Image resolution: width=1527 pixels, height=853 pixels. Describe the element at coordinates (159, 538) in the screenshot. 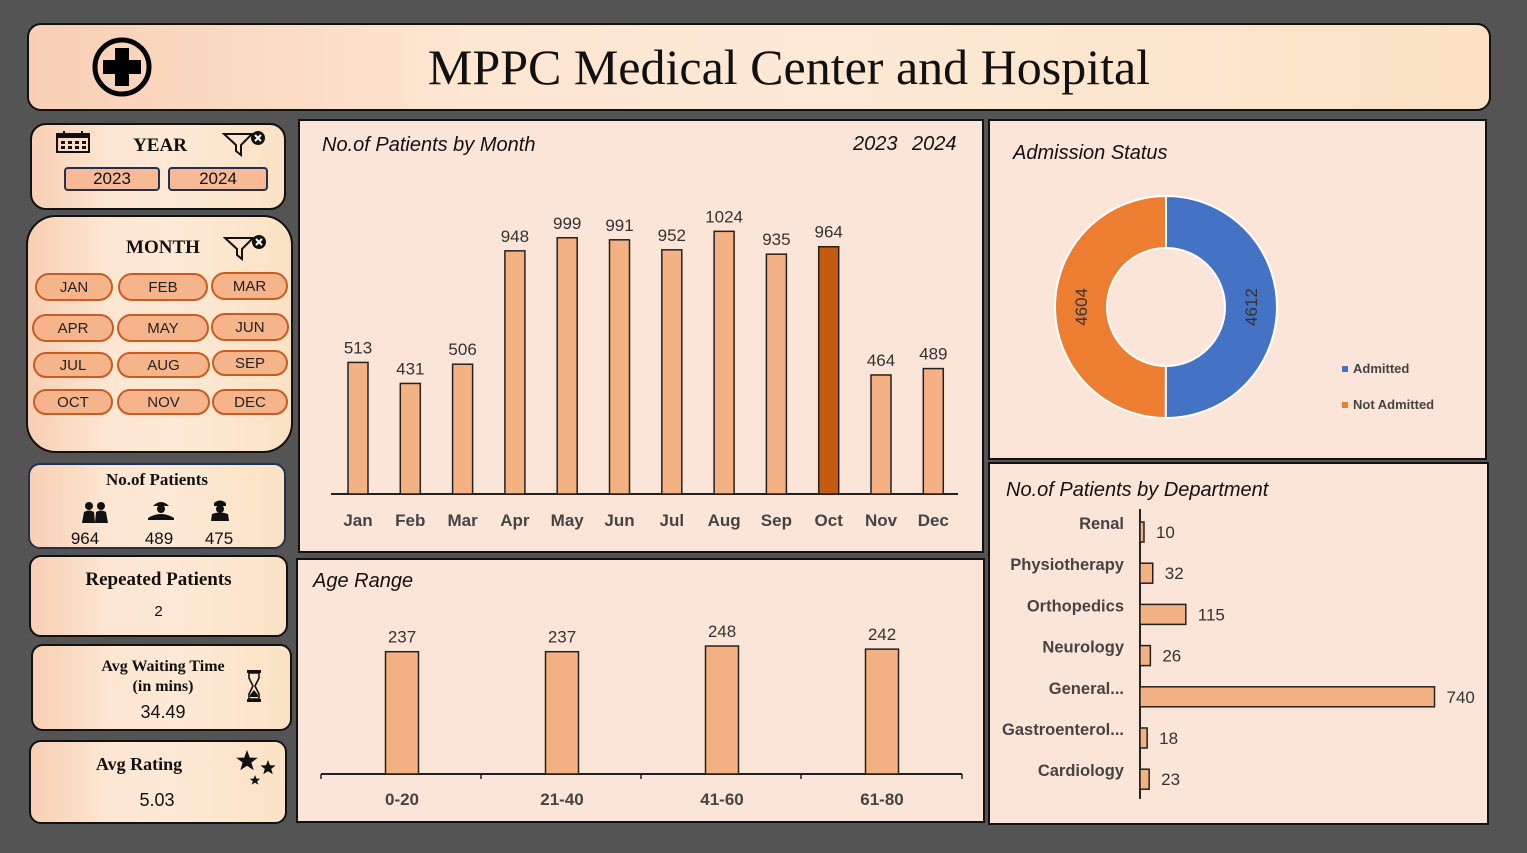

I see `patients-doctor-value: 489` at that location.